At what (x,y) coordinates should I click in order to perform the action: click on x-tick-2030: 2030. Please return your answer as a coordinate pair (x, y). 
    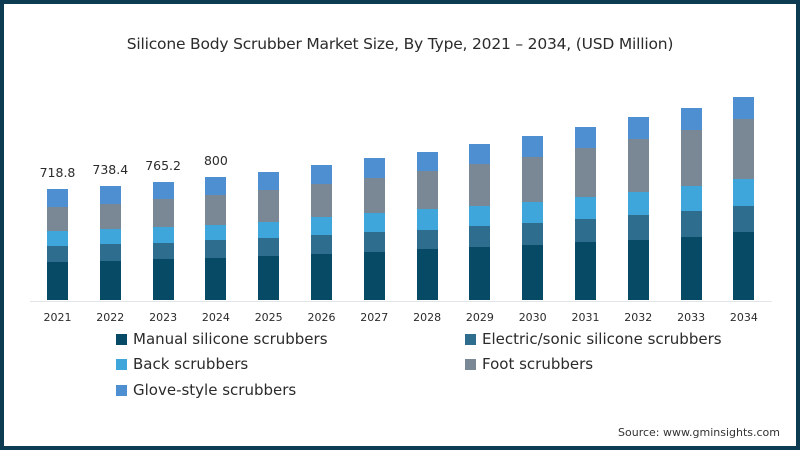
    Looking at the image, I should click on (532, 317).